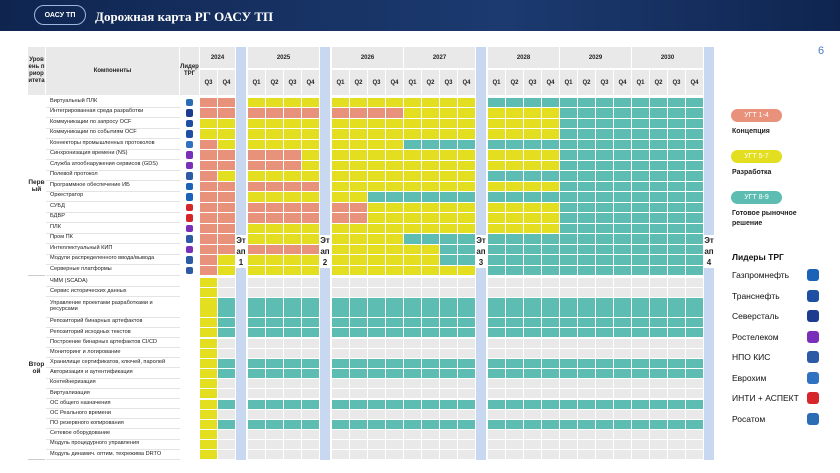 Image resolution: width=840 pixels, height=473 pixels. Describe the element at coordinates (189, 71) in the screenshot. I see `leader-header: Лидер ТРГ` at that location.